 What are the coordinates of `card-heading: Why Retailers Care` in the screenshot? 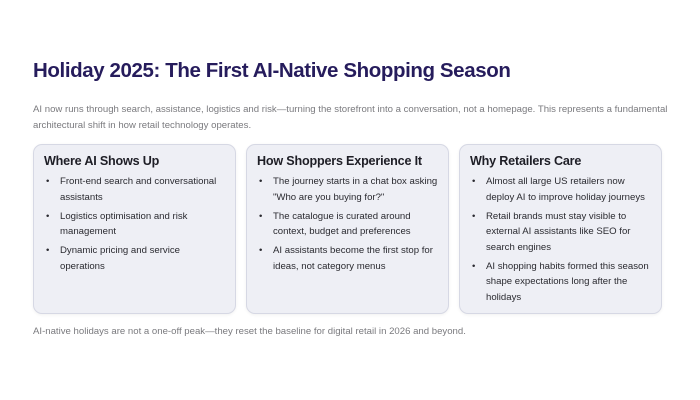 It's located at (526, 161).